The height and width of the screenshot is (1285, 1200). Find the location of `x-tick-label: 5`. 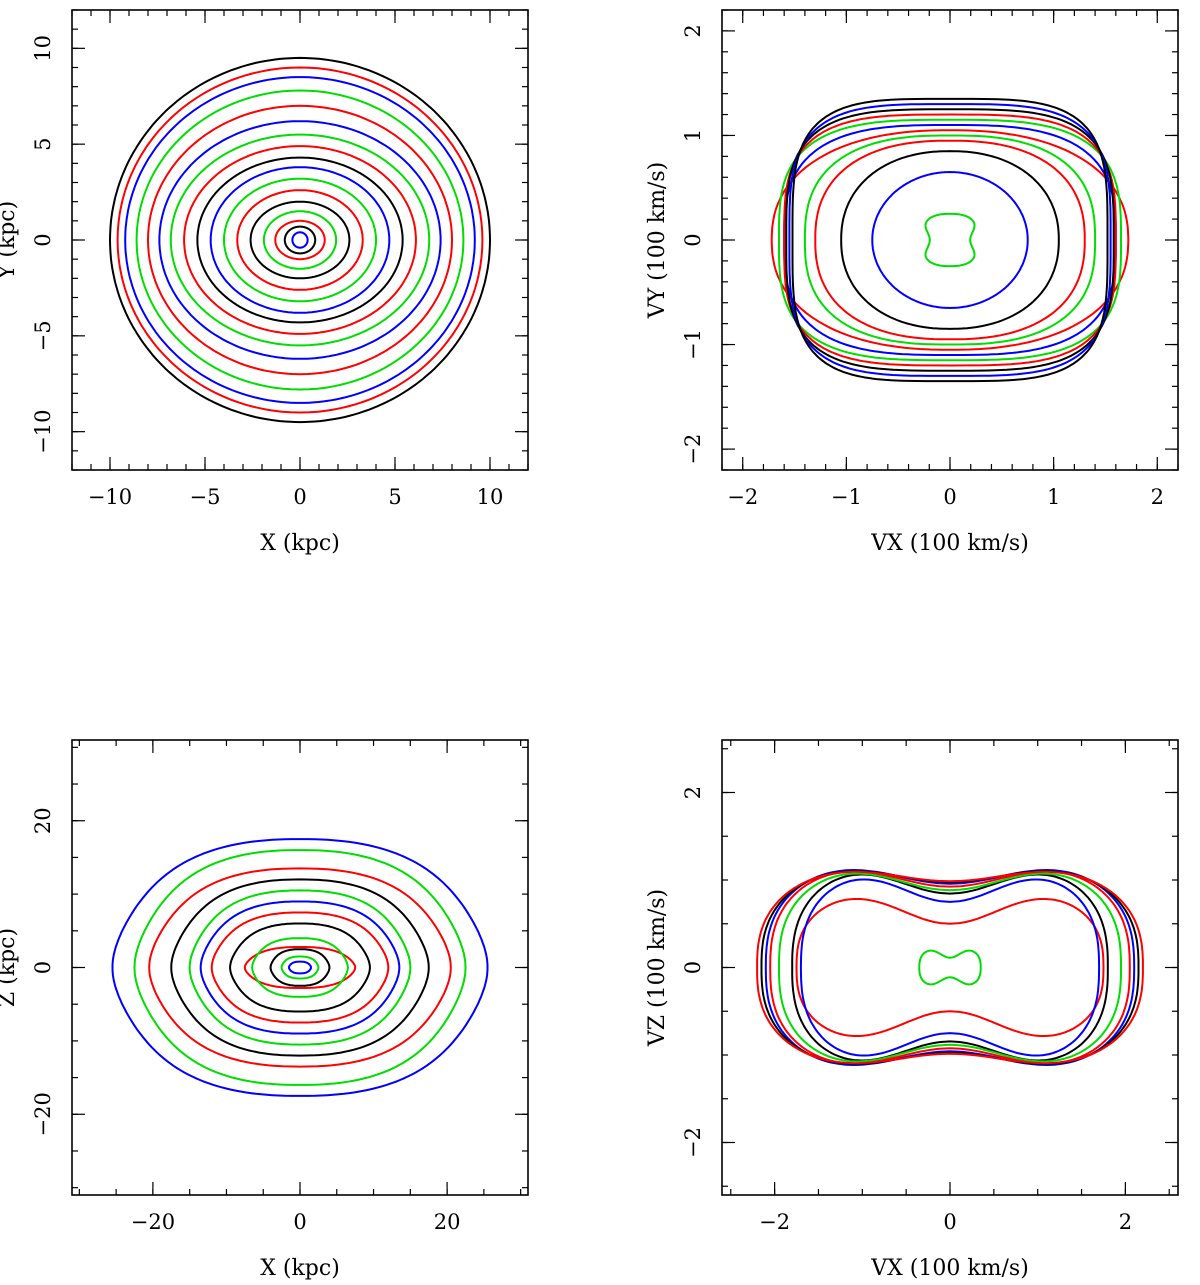

x-tick-label: 5 is located at coordinates (394, 497).